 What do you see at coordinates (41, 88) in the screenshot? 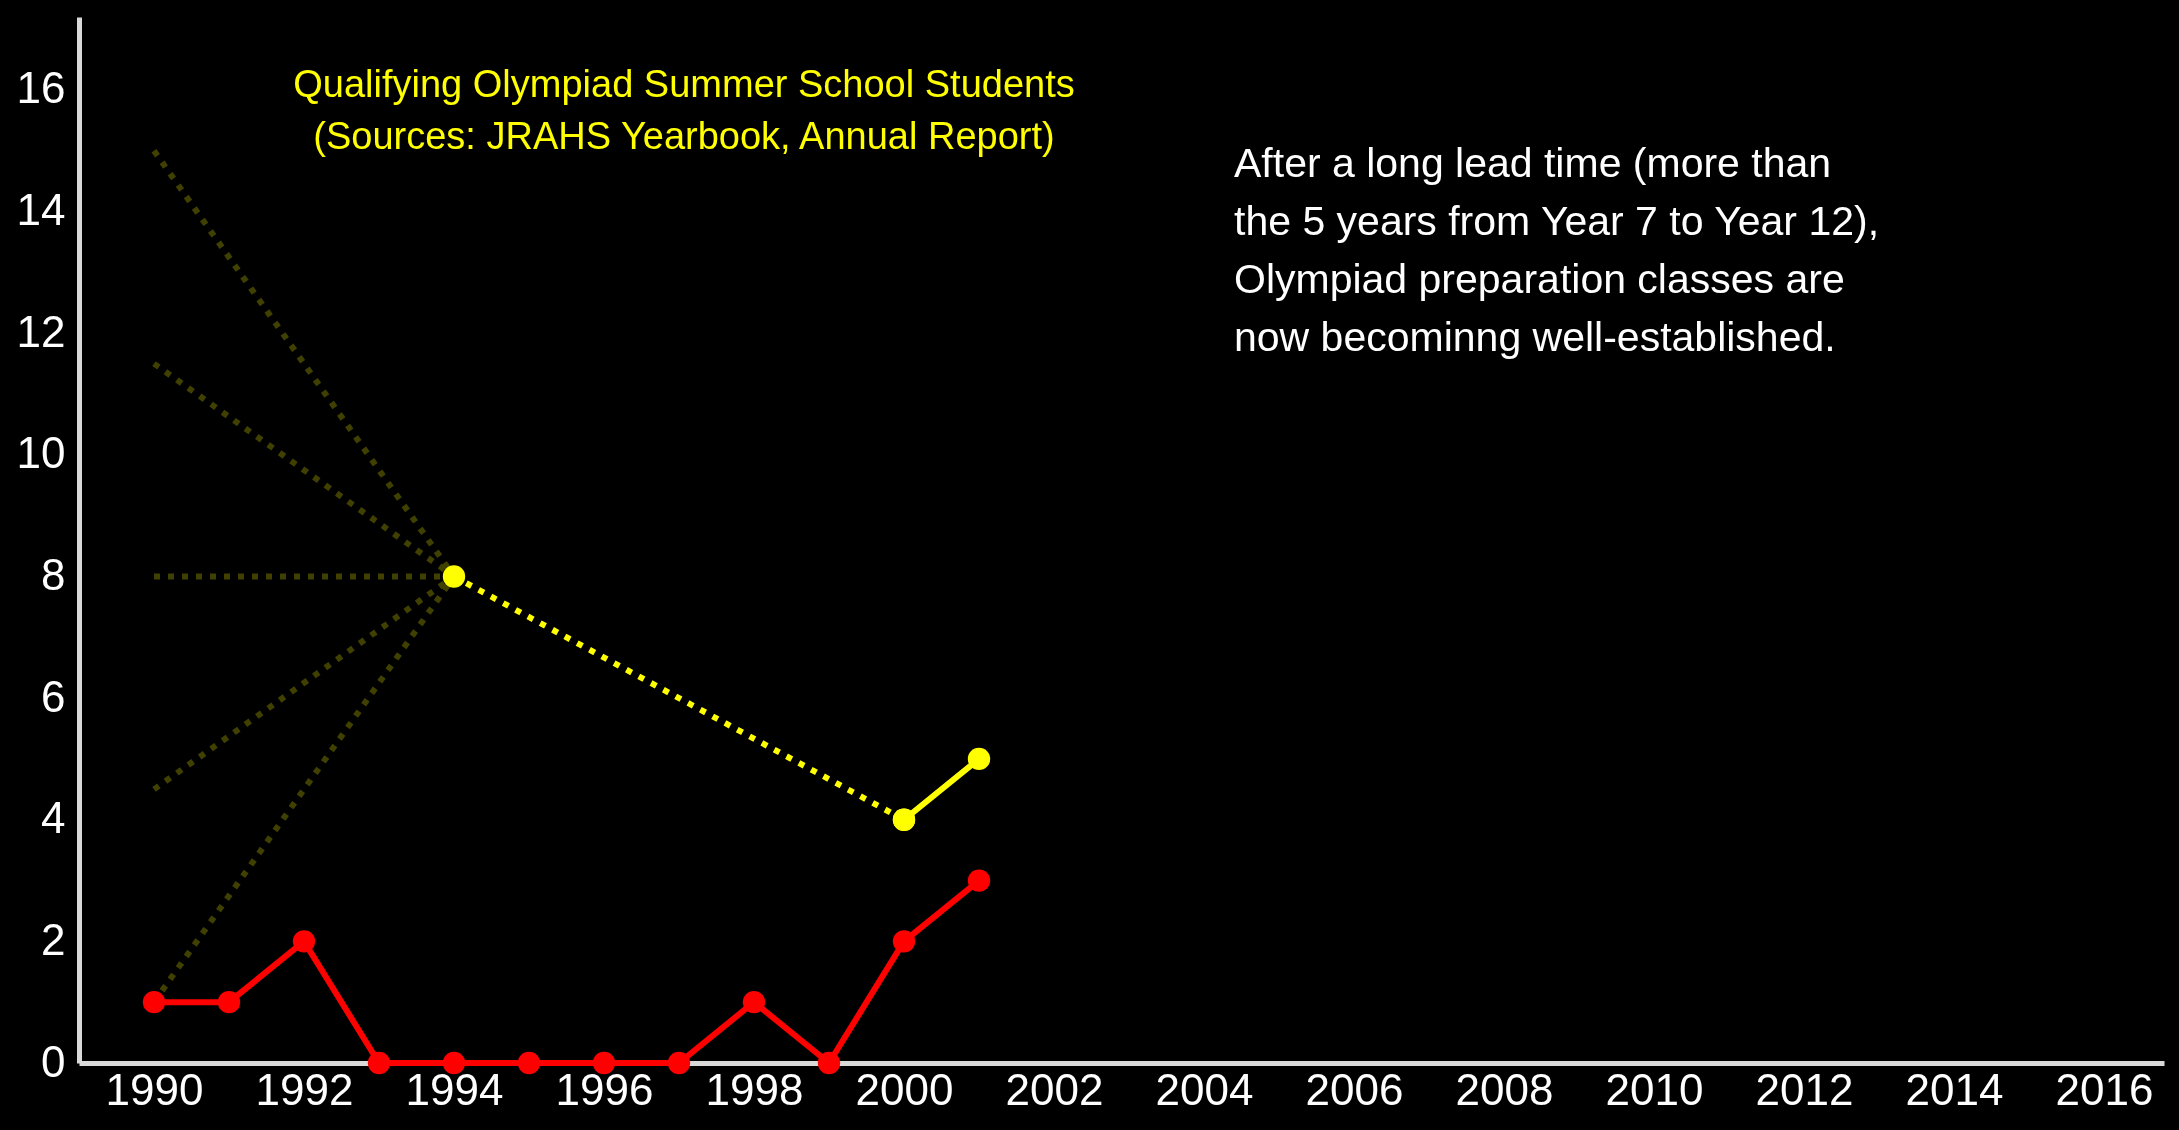
I see `y-tick-label: 16` at bounding box center [41, 88].